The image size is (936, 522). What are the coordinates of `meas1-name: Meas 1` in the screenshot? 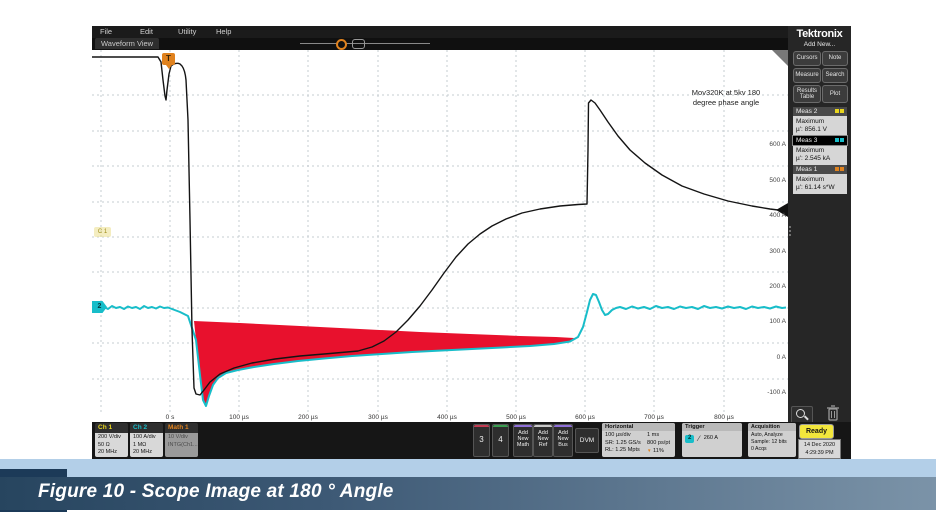 It's located at (807, 169).